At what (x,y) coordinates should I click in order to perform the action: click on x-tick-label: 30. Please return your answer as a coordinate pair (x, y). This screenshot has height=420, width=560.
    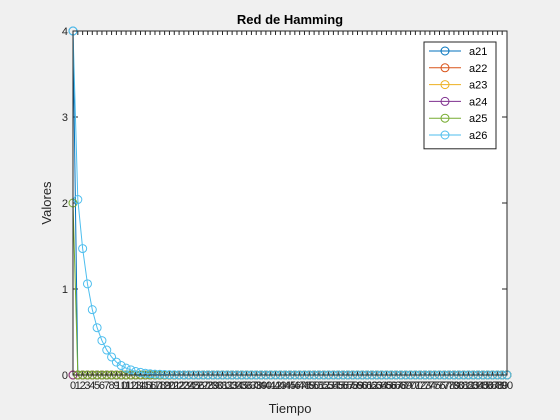
    Looking at the image, I should click on (218, 386).